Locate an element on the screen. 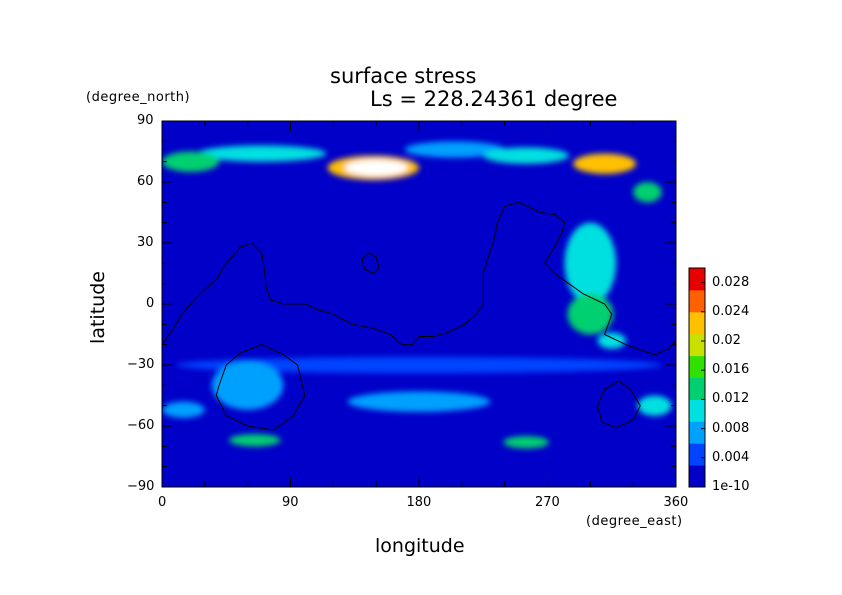 The width and height of the screenshot is (842, 595). y-axis-label: latitude is located at coordinates (97, 307).